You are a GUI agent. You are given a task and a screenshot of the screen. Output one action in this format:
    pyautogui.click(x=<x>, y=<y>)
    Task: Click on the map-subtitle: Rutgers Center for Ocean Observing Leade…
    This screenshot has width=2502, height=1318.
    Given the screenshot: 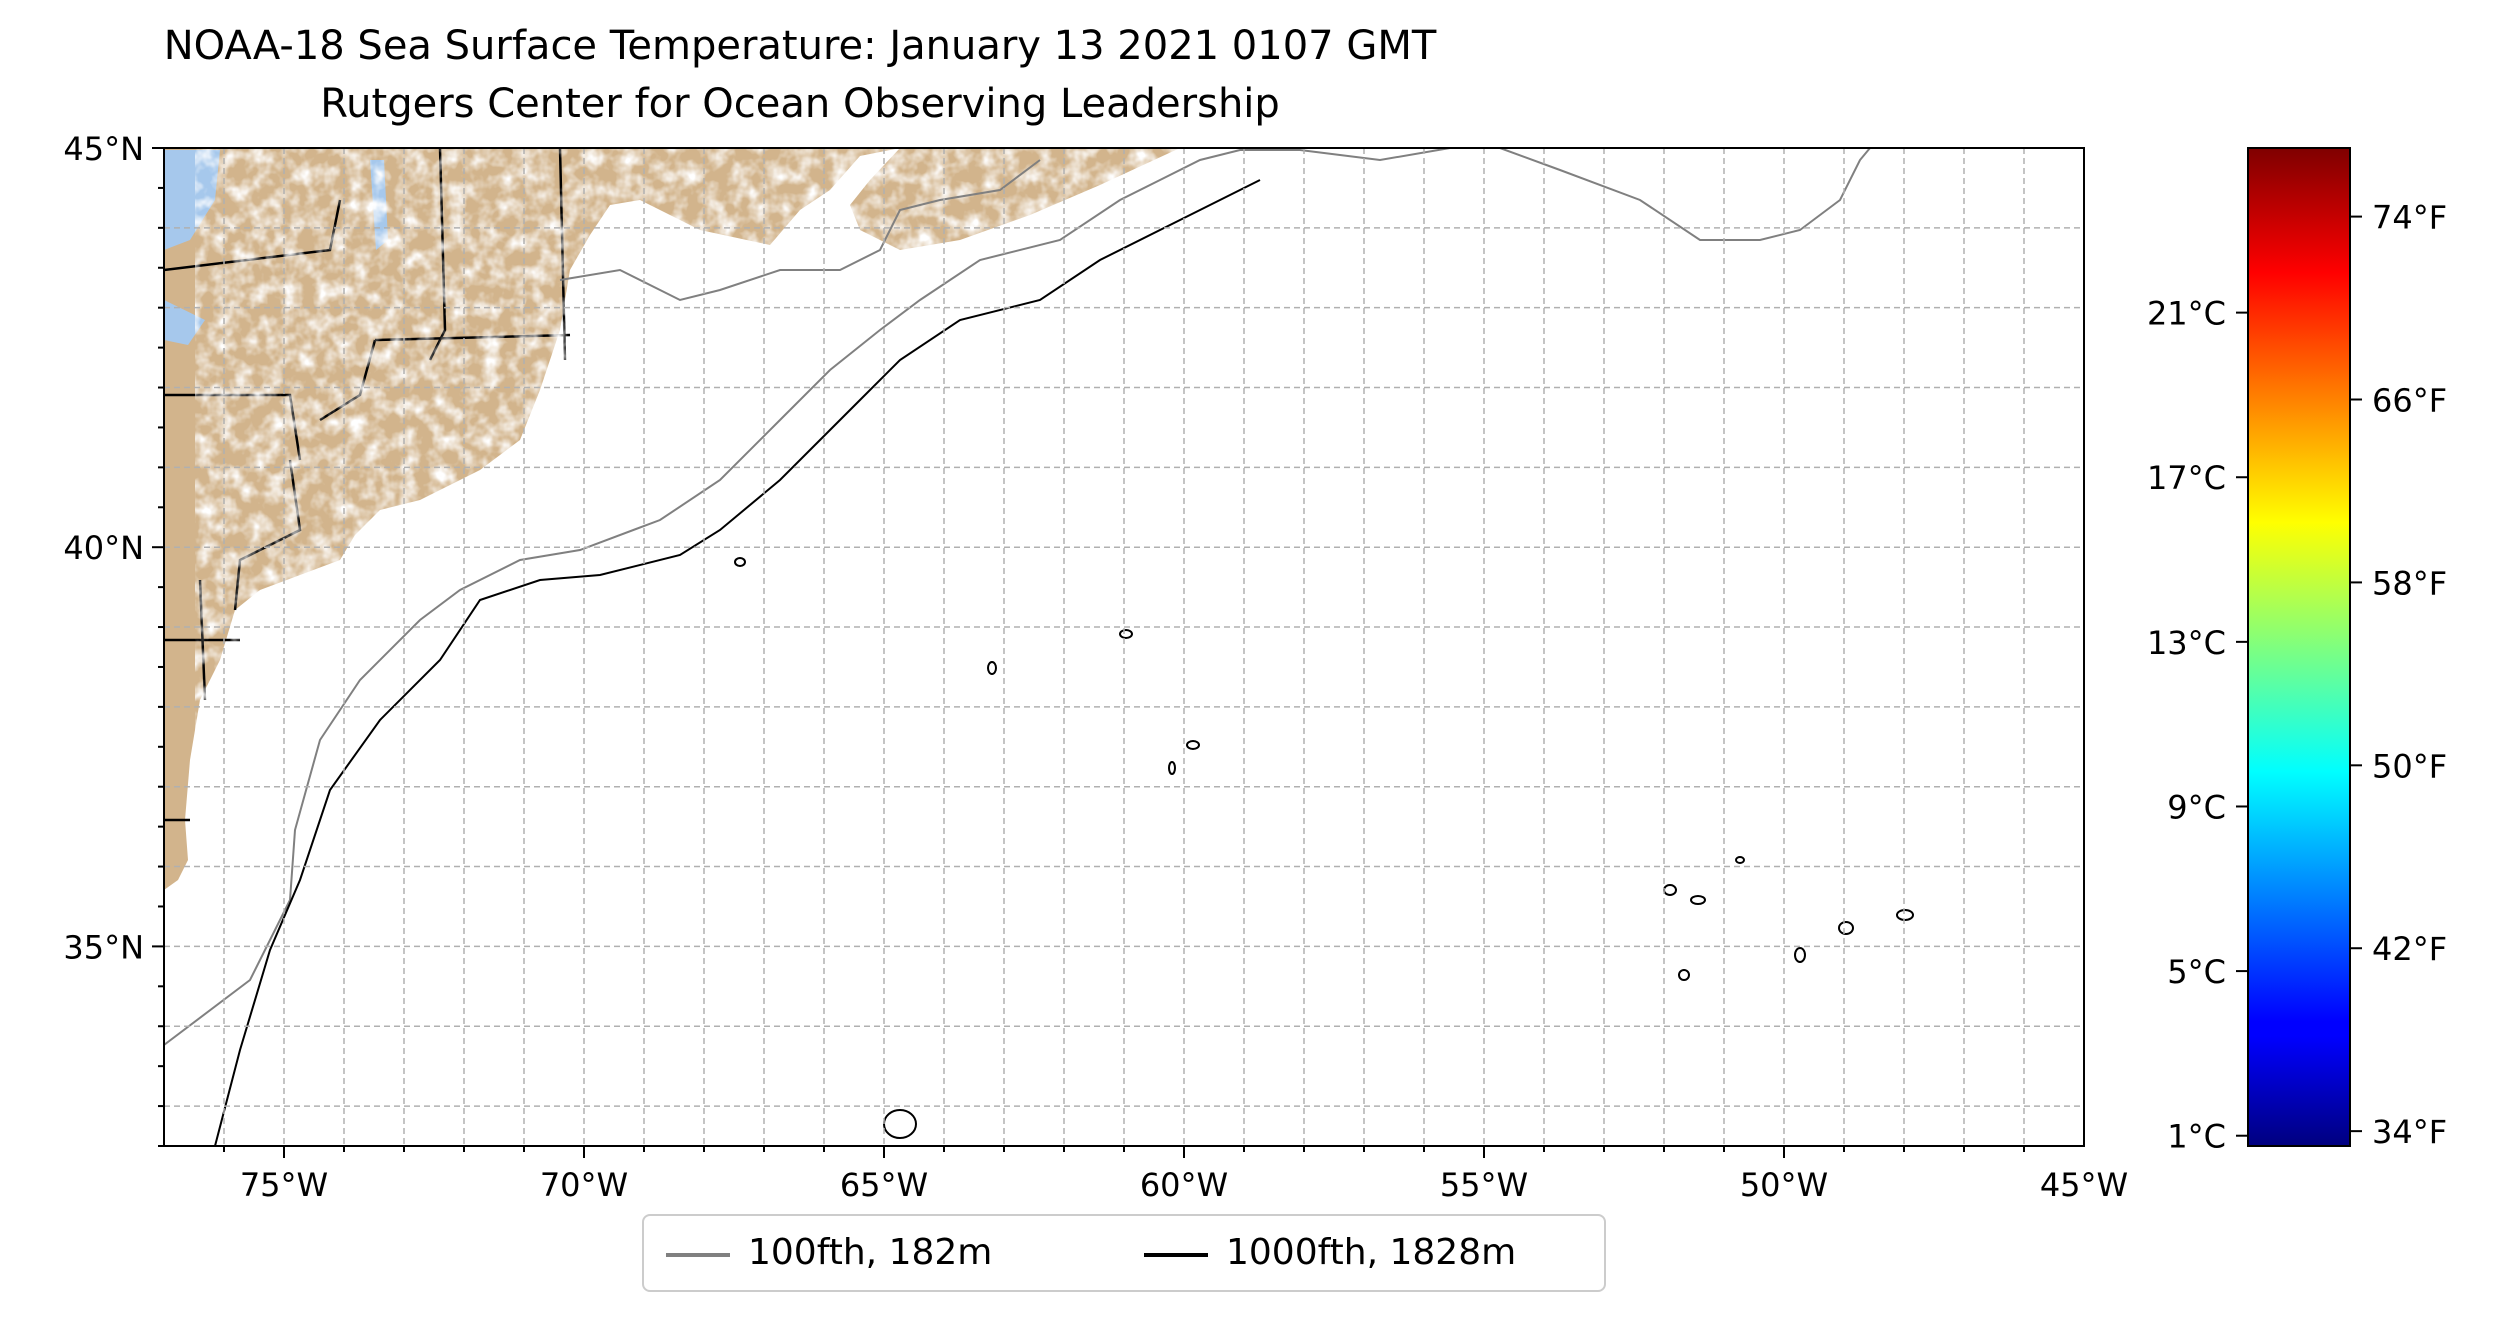 What is the action you would take?
    pyautogui.click(x=800, y=104)
    